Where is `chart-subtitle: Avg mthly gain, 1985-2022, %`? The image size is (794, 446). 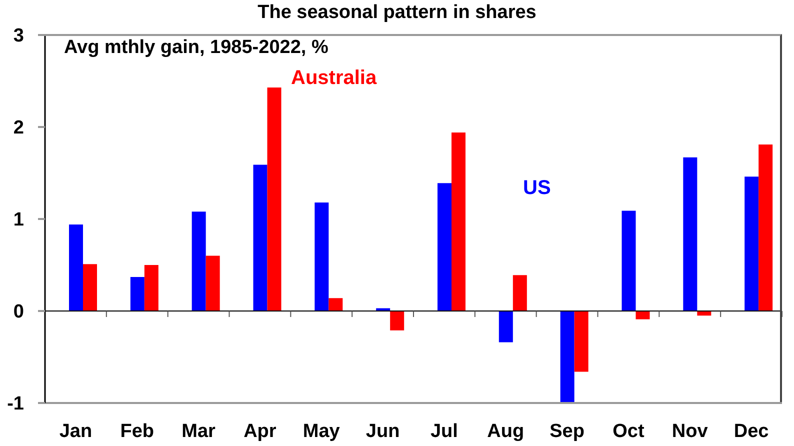 chart-subtitle: Avg mthly gain, 1985-2022, % is located at coordinates (196, 48).